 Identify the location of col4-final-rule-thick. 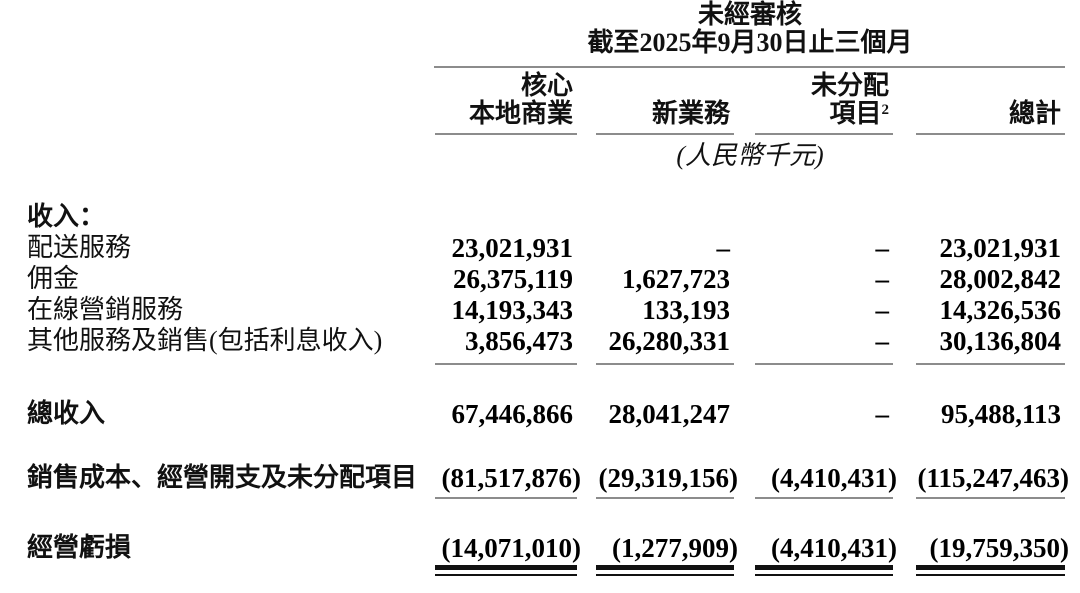
(990, 567).